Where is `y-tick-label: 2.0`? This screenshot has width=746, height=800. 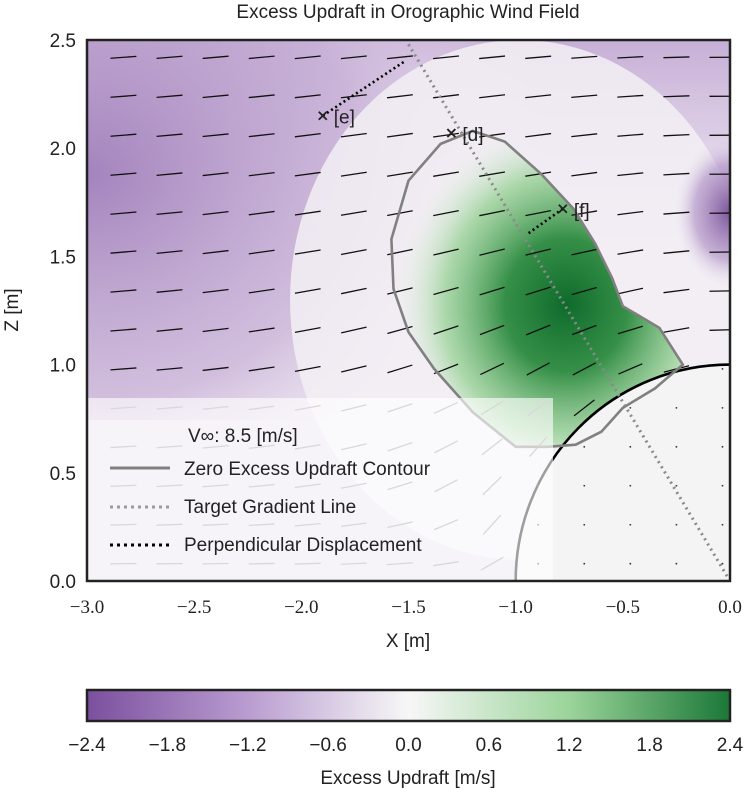
y-tick-label: 2.0 is located at coordinates (63, 149).